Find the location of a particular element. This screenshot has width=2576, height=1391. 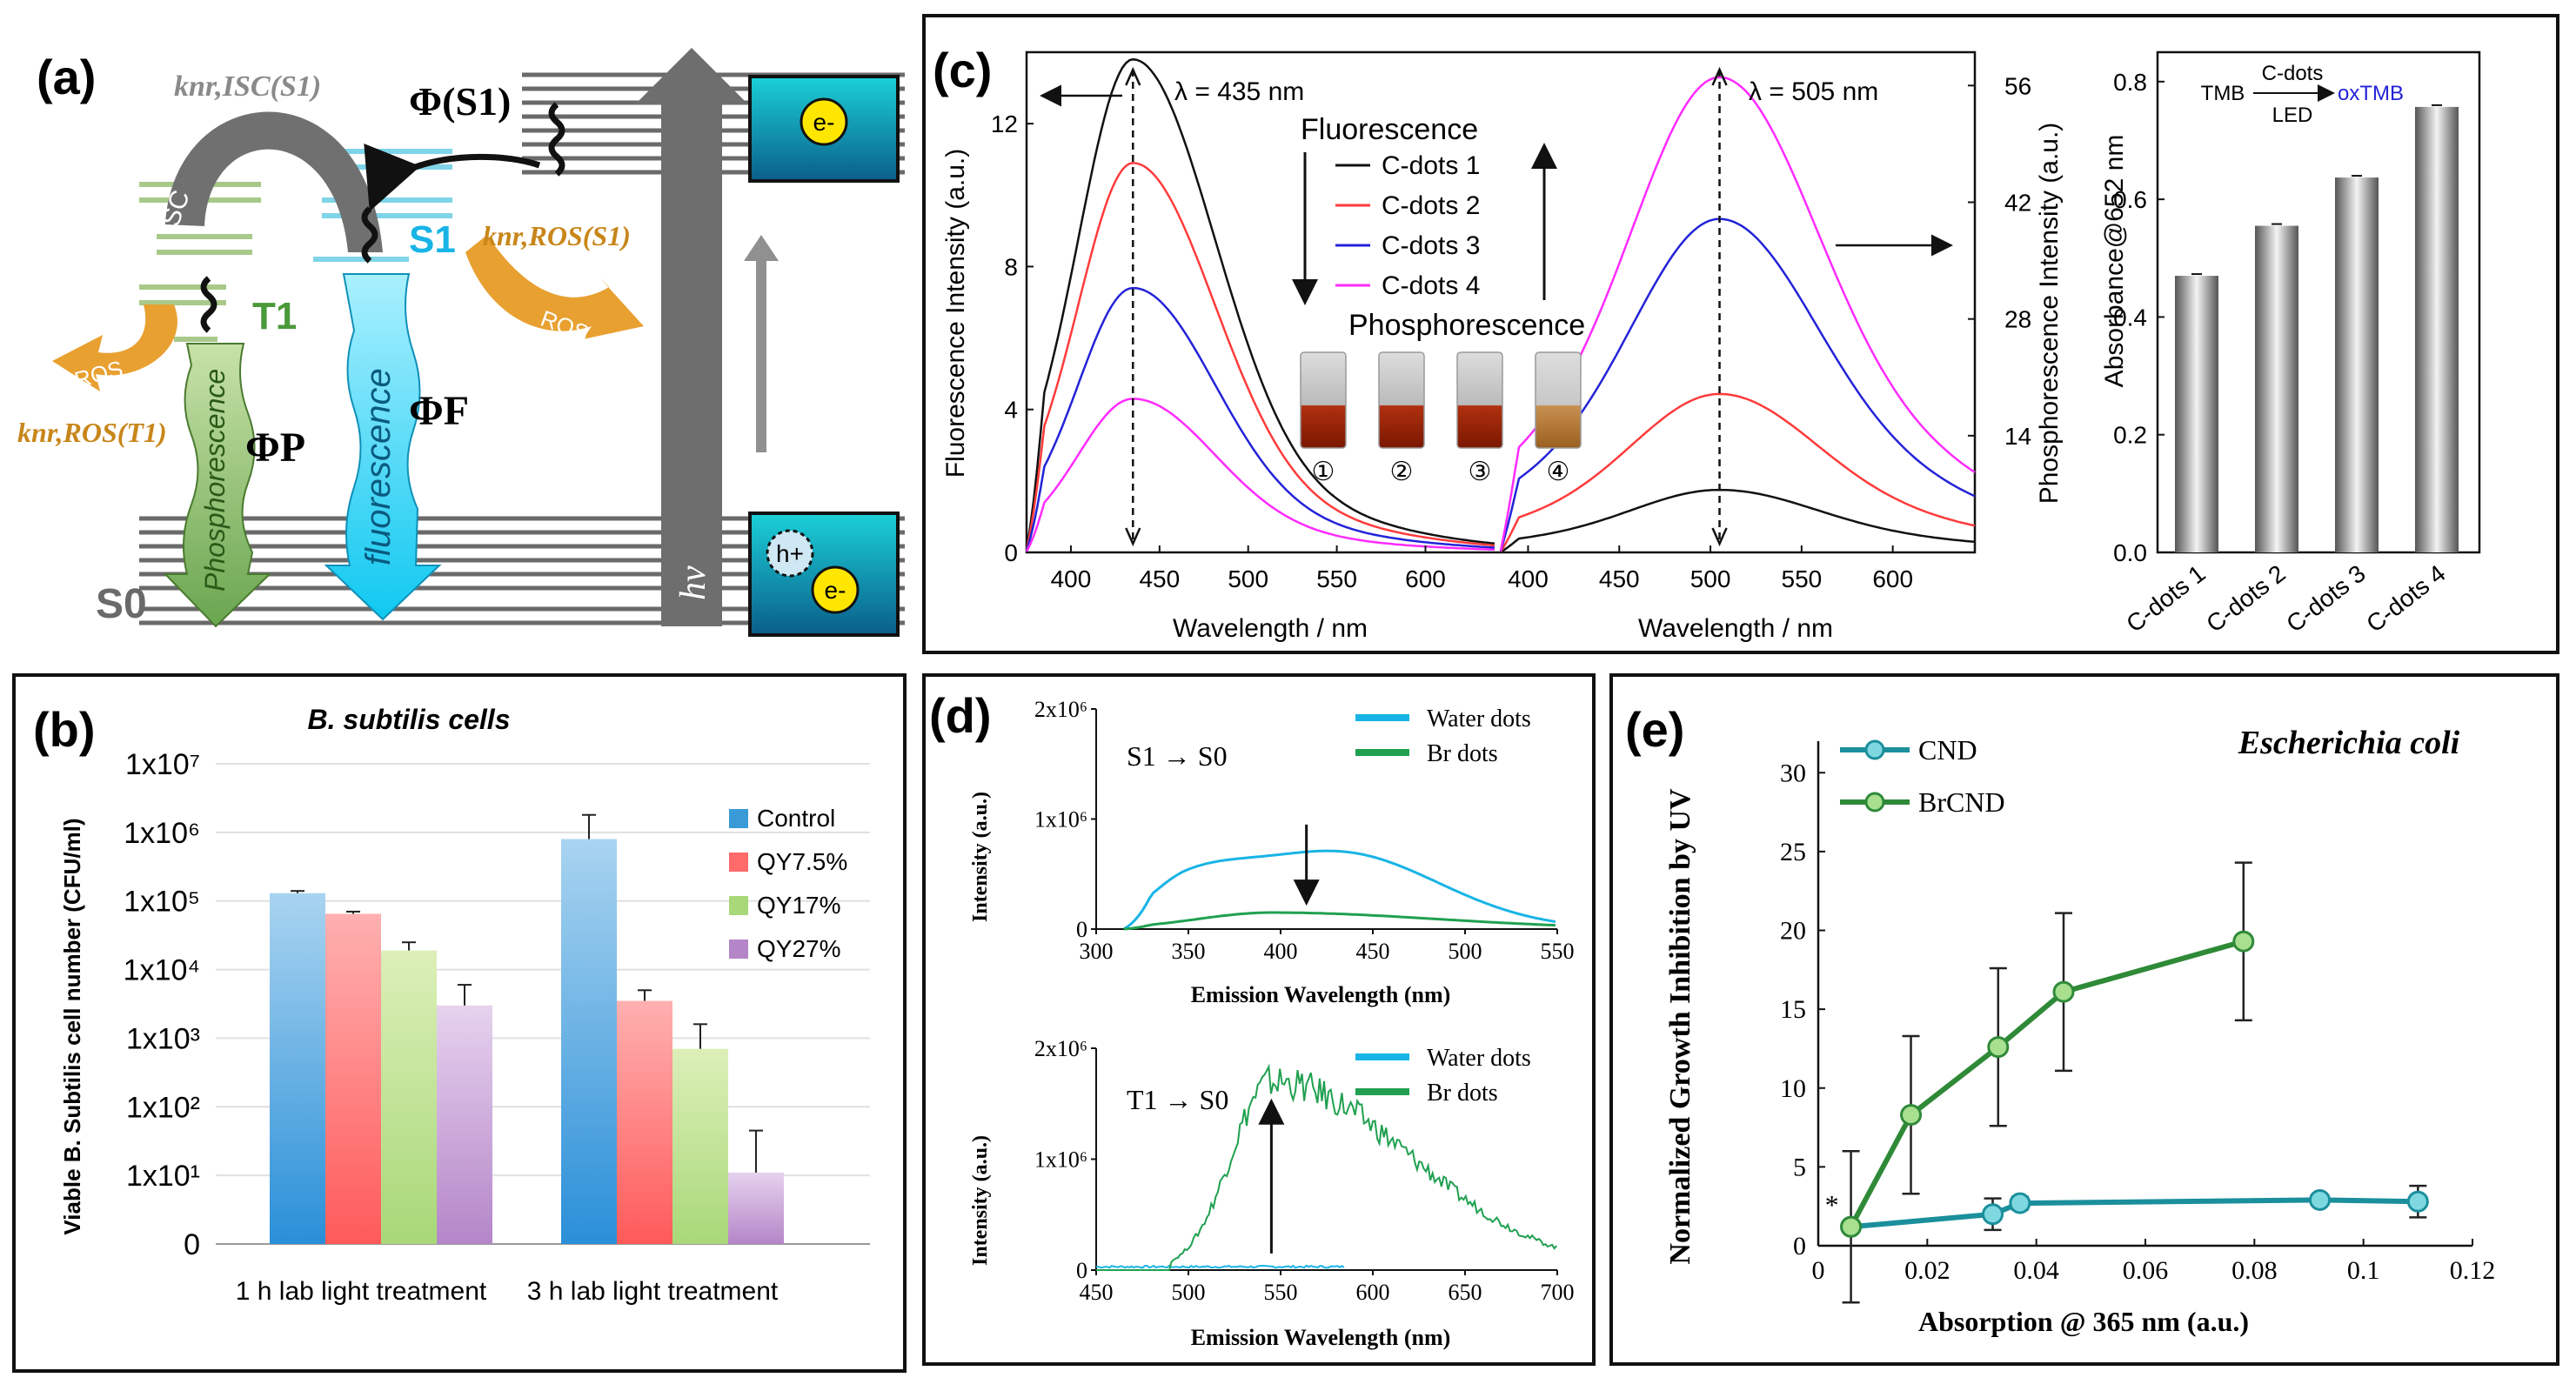

chart-c3-xtick: C-dots 1 is located at coordinates (2165, 598).